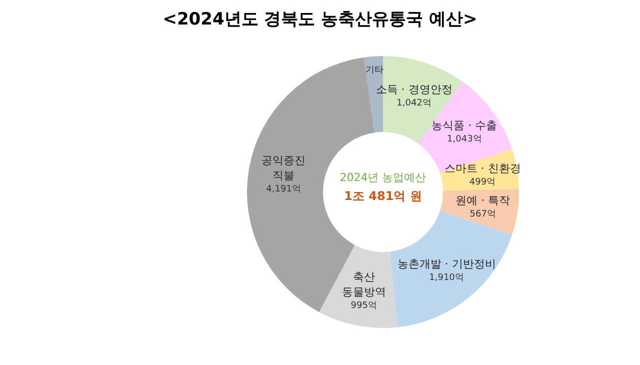 The width and height of the screenshot is (640, 365). I want to click on text: 1조 481억 원, so click(383, 196).